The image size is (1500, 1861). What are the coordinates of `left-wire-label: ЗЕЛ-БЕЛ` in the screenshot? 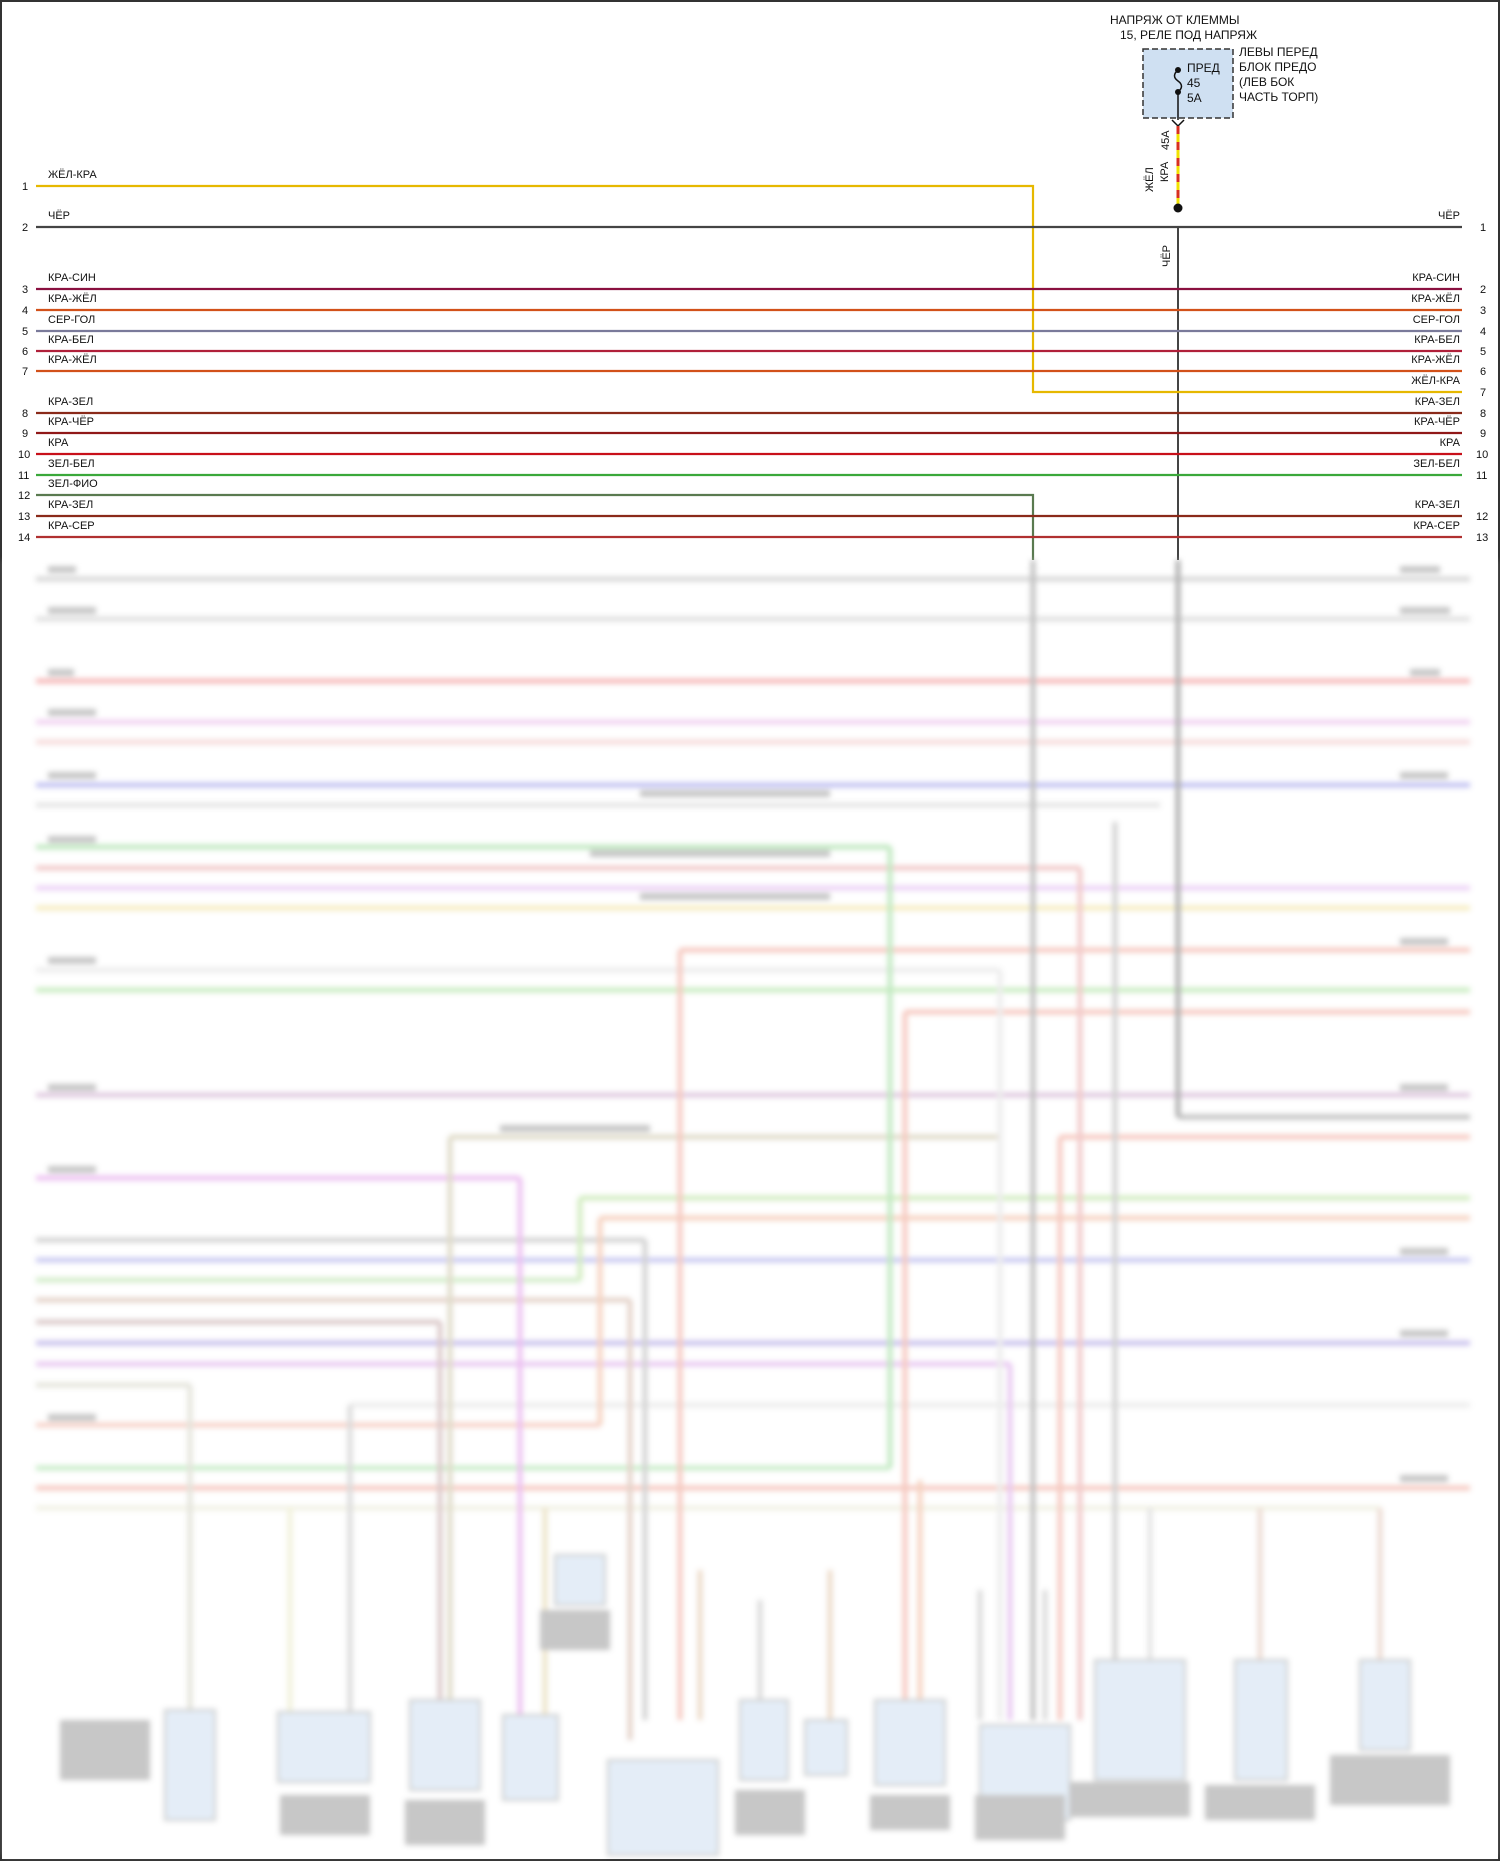 It's located at (71, 464).